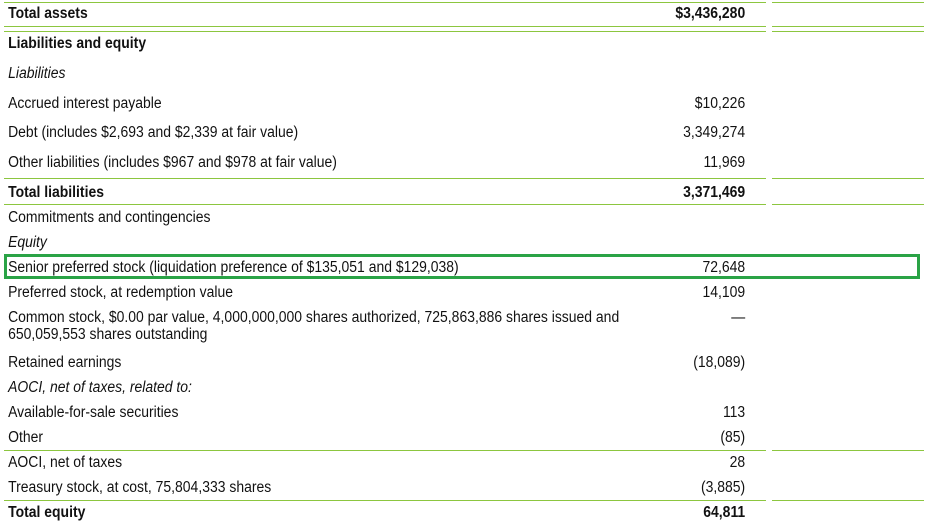 Image resolution: width=926 pixels, height=523 pixels. I want to click on row-label: Commitments and contingencies, so click(109, 217).